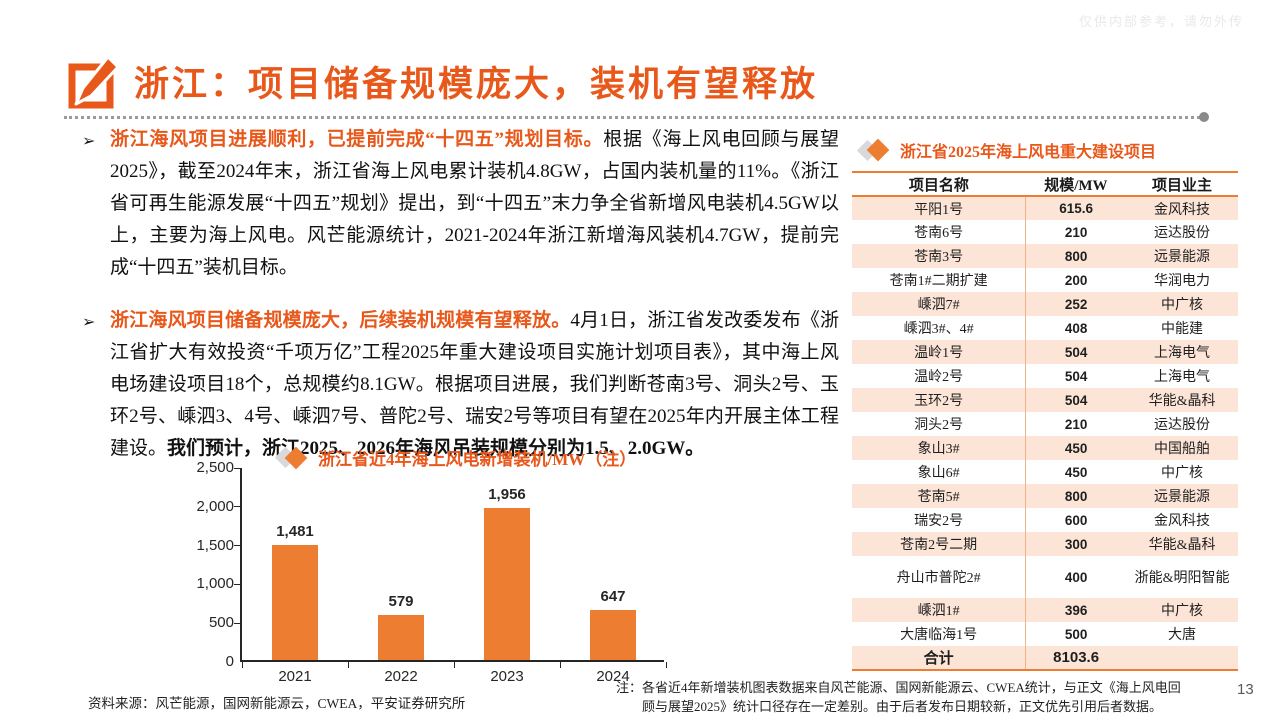  Describe the element at coordinates (1045, 328) in the screenshot. I see `table-row: 嵊泗3#、4# 408 中能建` at that location.